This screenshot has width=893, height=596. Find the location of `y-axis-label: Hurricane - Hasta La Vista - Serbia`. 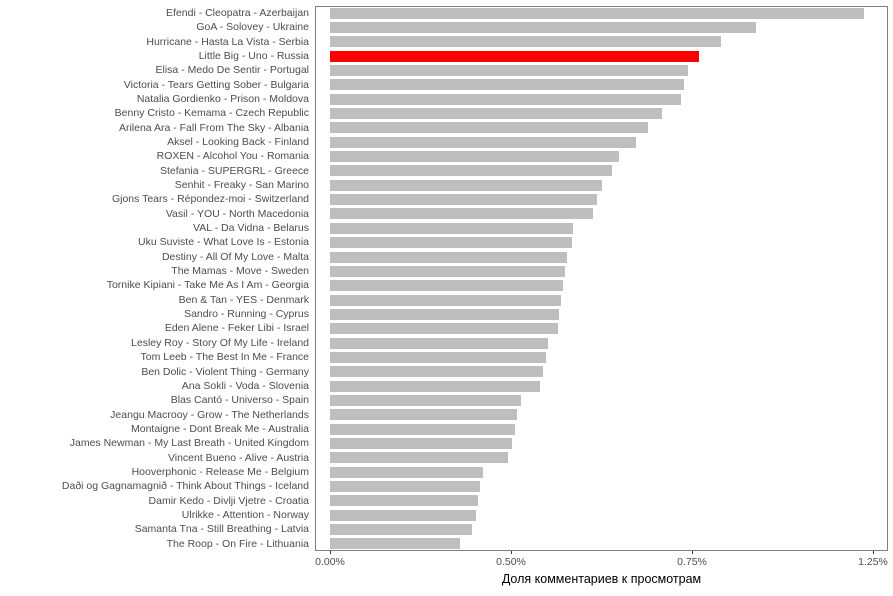

y-axis-label: Hurricane - Hasta La Vista - Serbia is located at coordinates (227, 41).